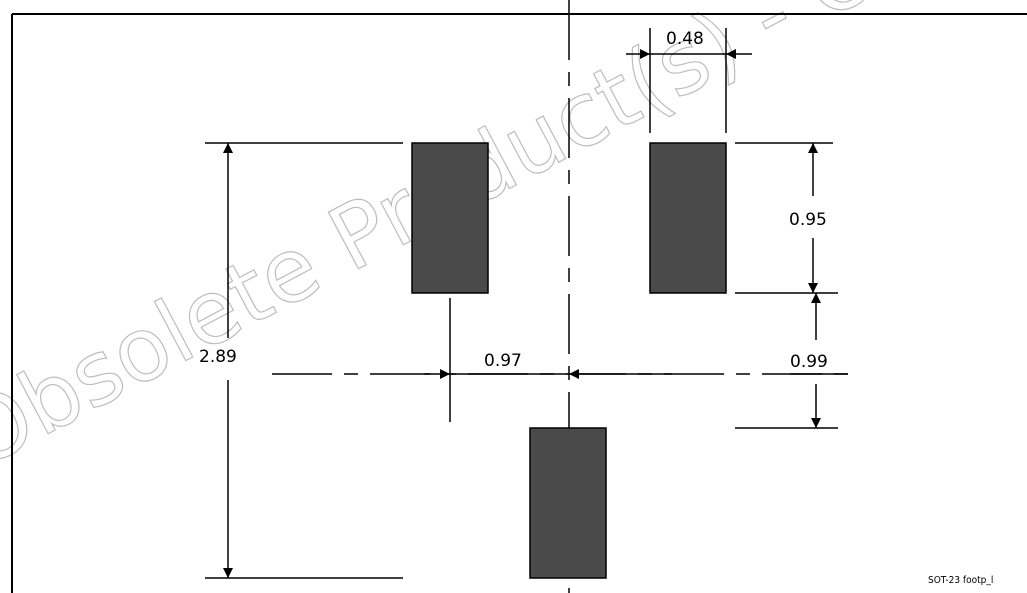 Image resolution: width=1027 pixels, height=593 pixels. What do you see at coordinates (688, 218) in the screenshot?
I see `pad-top-right` at bounding box center [688, 218].